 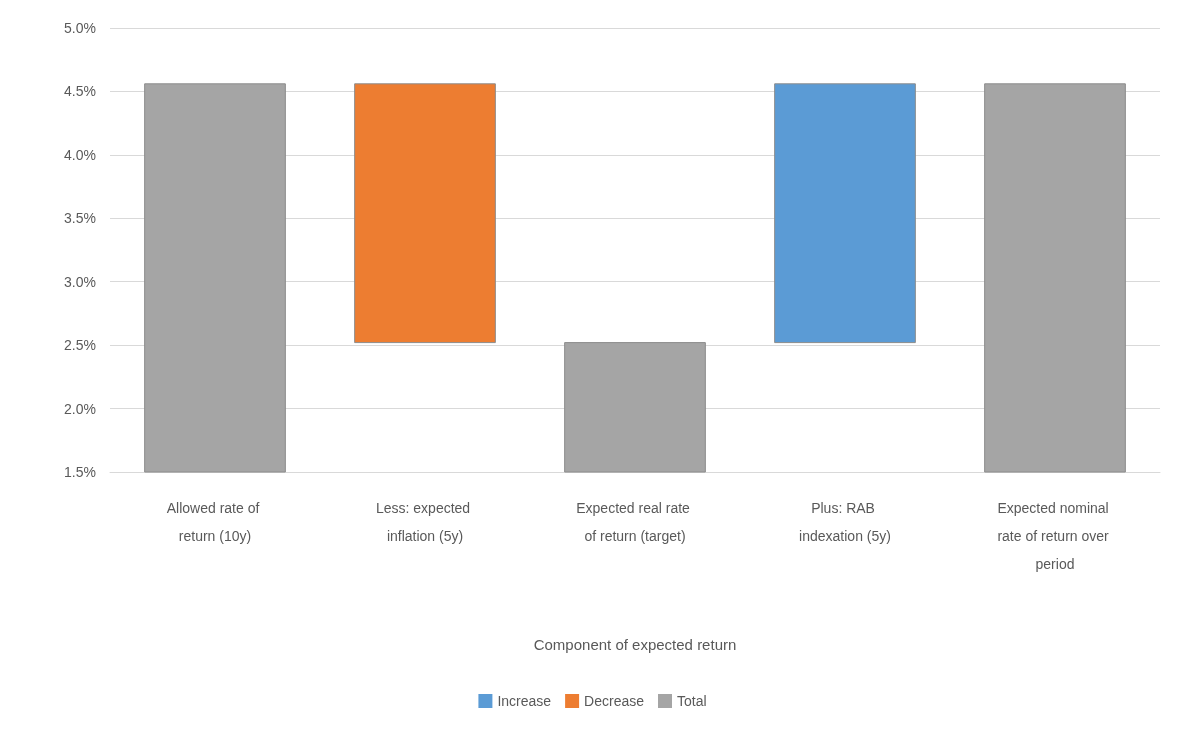 I want to click on x-tick-label: Expected nominal rate of return over period, so click(x=1055, y=536).